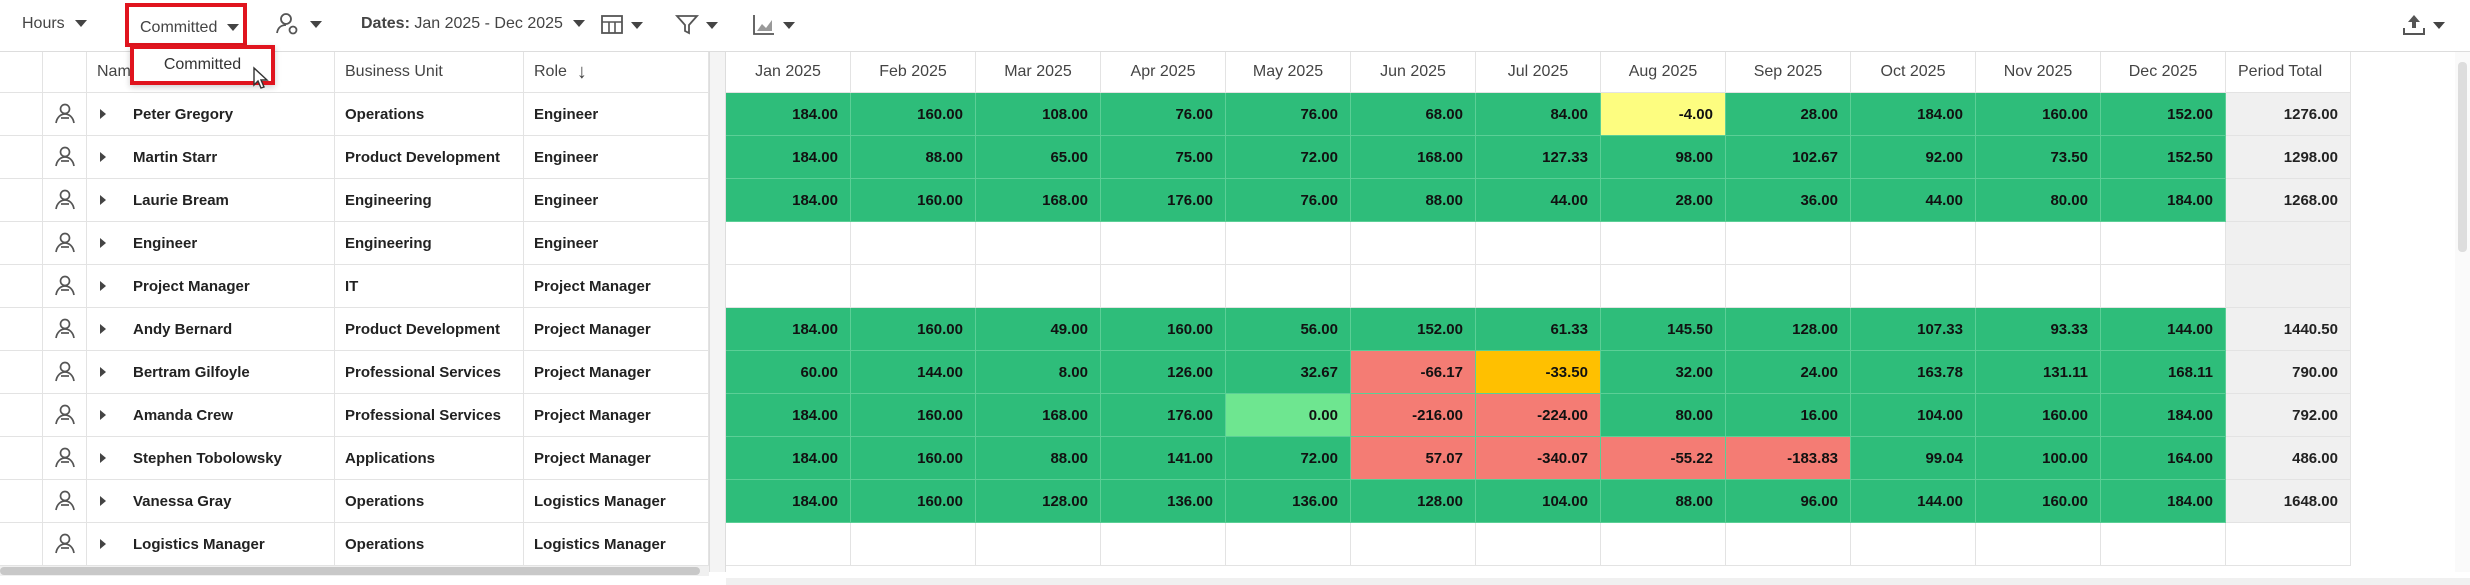 Image resolution: width=2470 pixels, height=585 pixels. I want to click on period-total: 1276.00, so click(2288, 114).